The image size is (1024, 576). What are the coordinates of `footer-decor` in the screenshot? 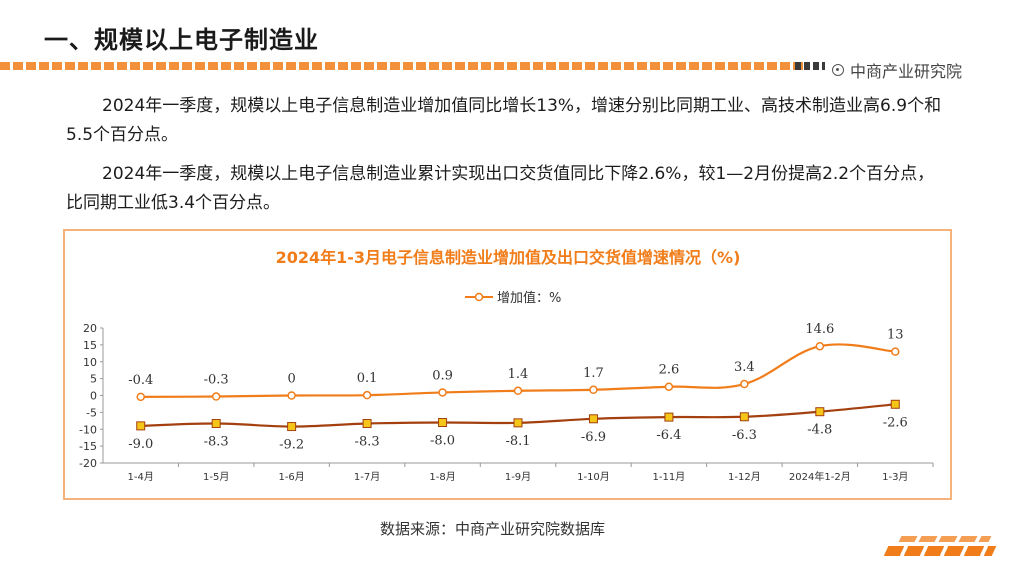 It's located at (945, 539).